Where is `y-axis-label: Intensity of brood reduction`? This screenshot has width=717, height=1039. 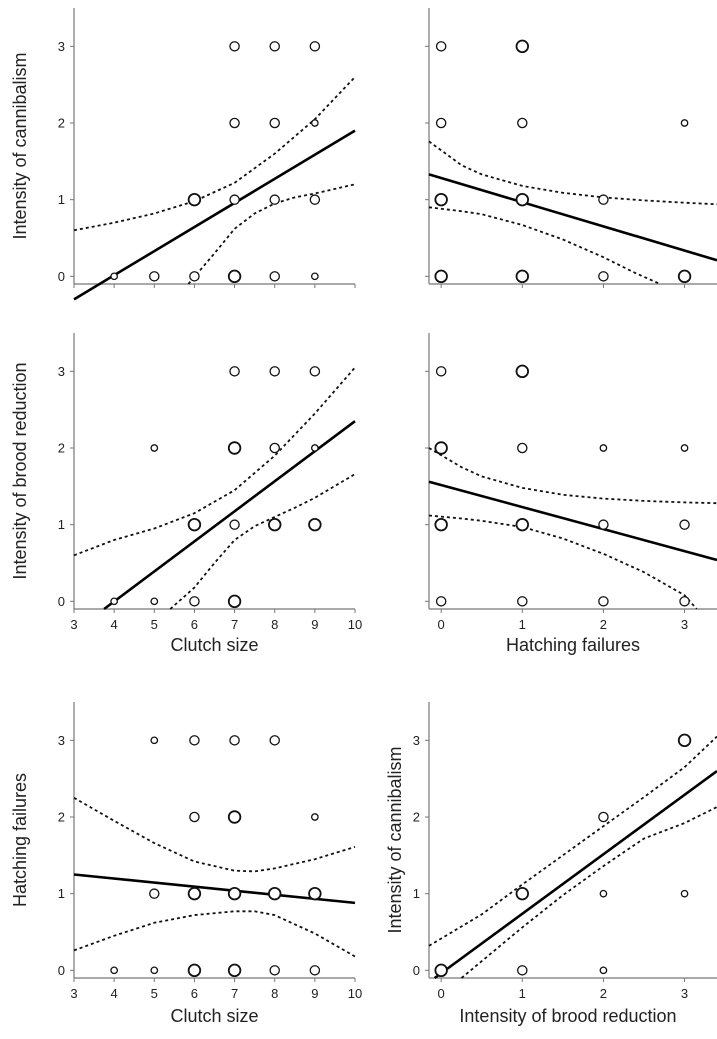
y-axis-label: Intensity of brood reduction is located at coordinates (20, 470).